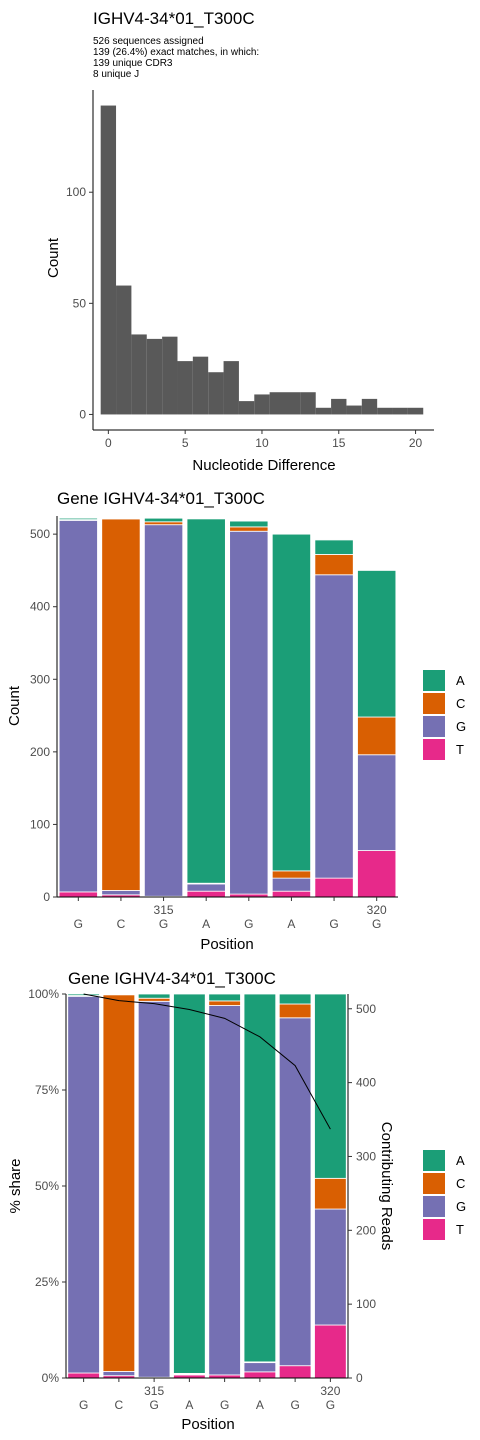 The width and height of the screenshot is (480, 1440). Describe the element at coordinates (366, 1230) in the screenshot. I see `share-y2-tick-label: 200` at that location.